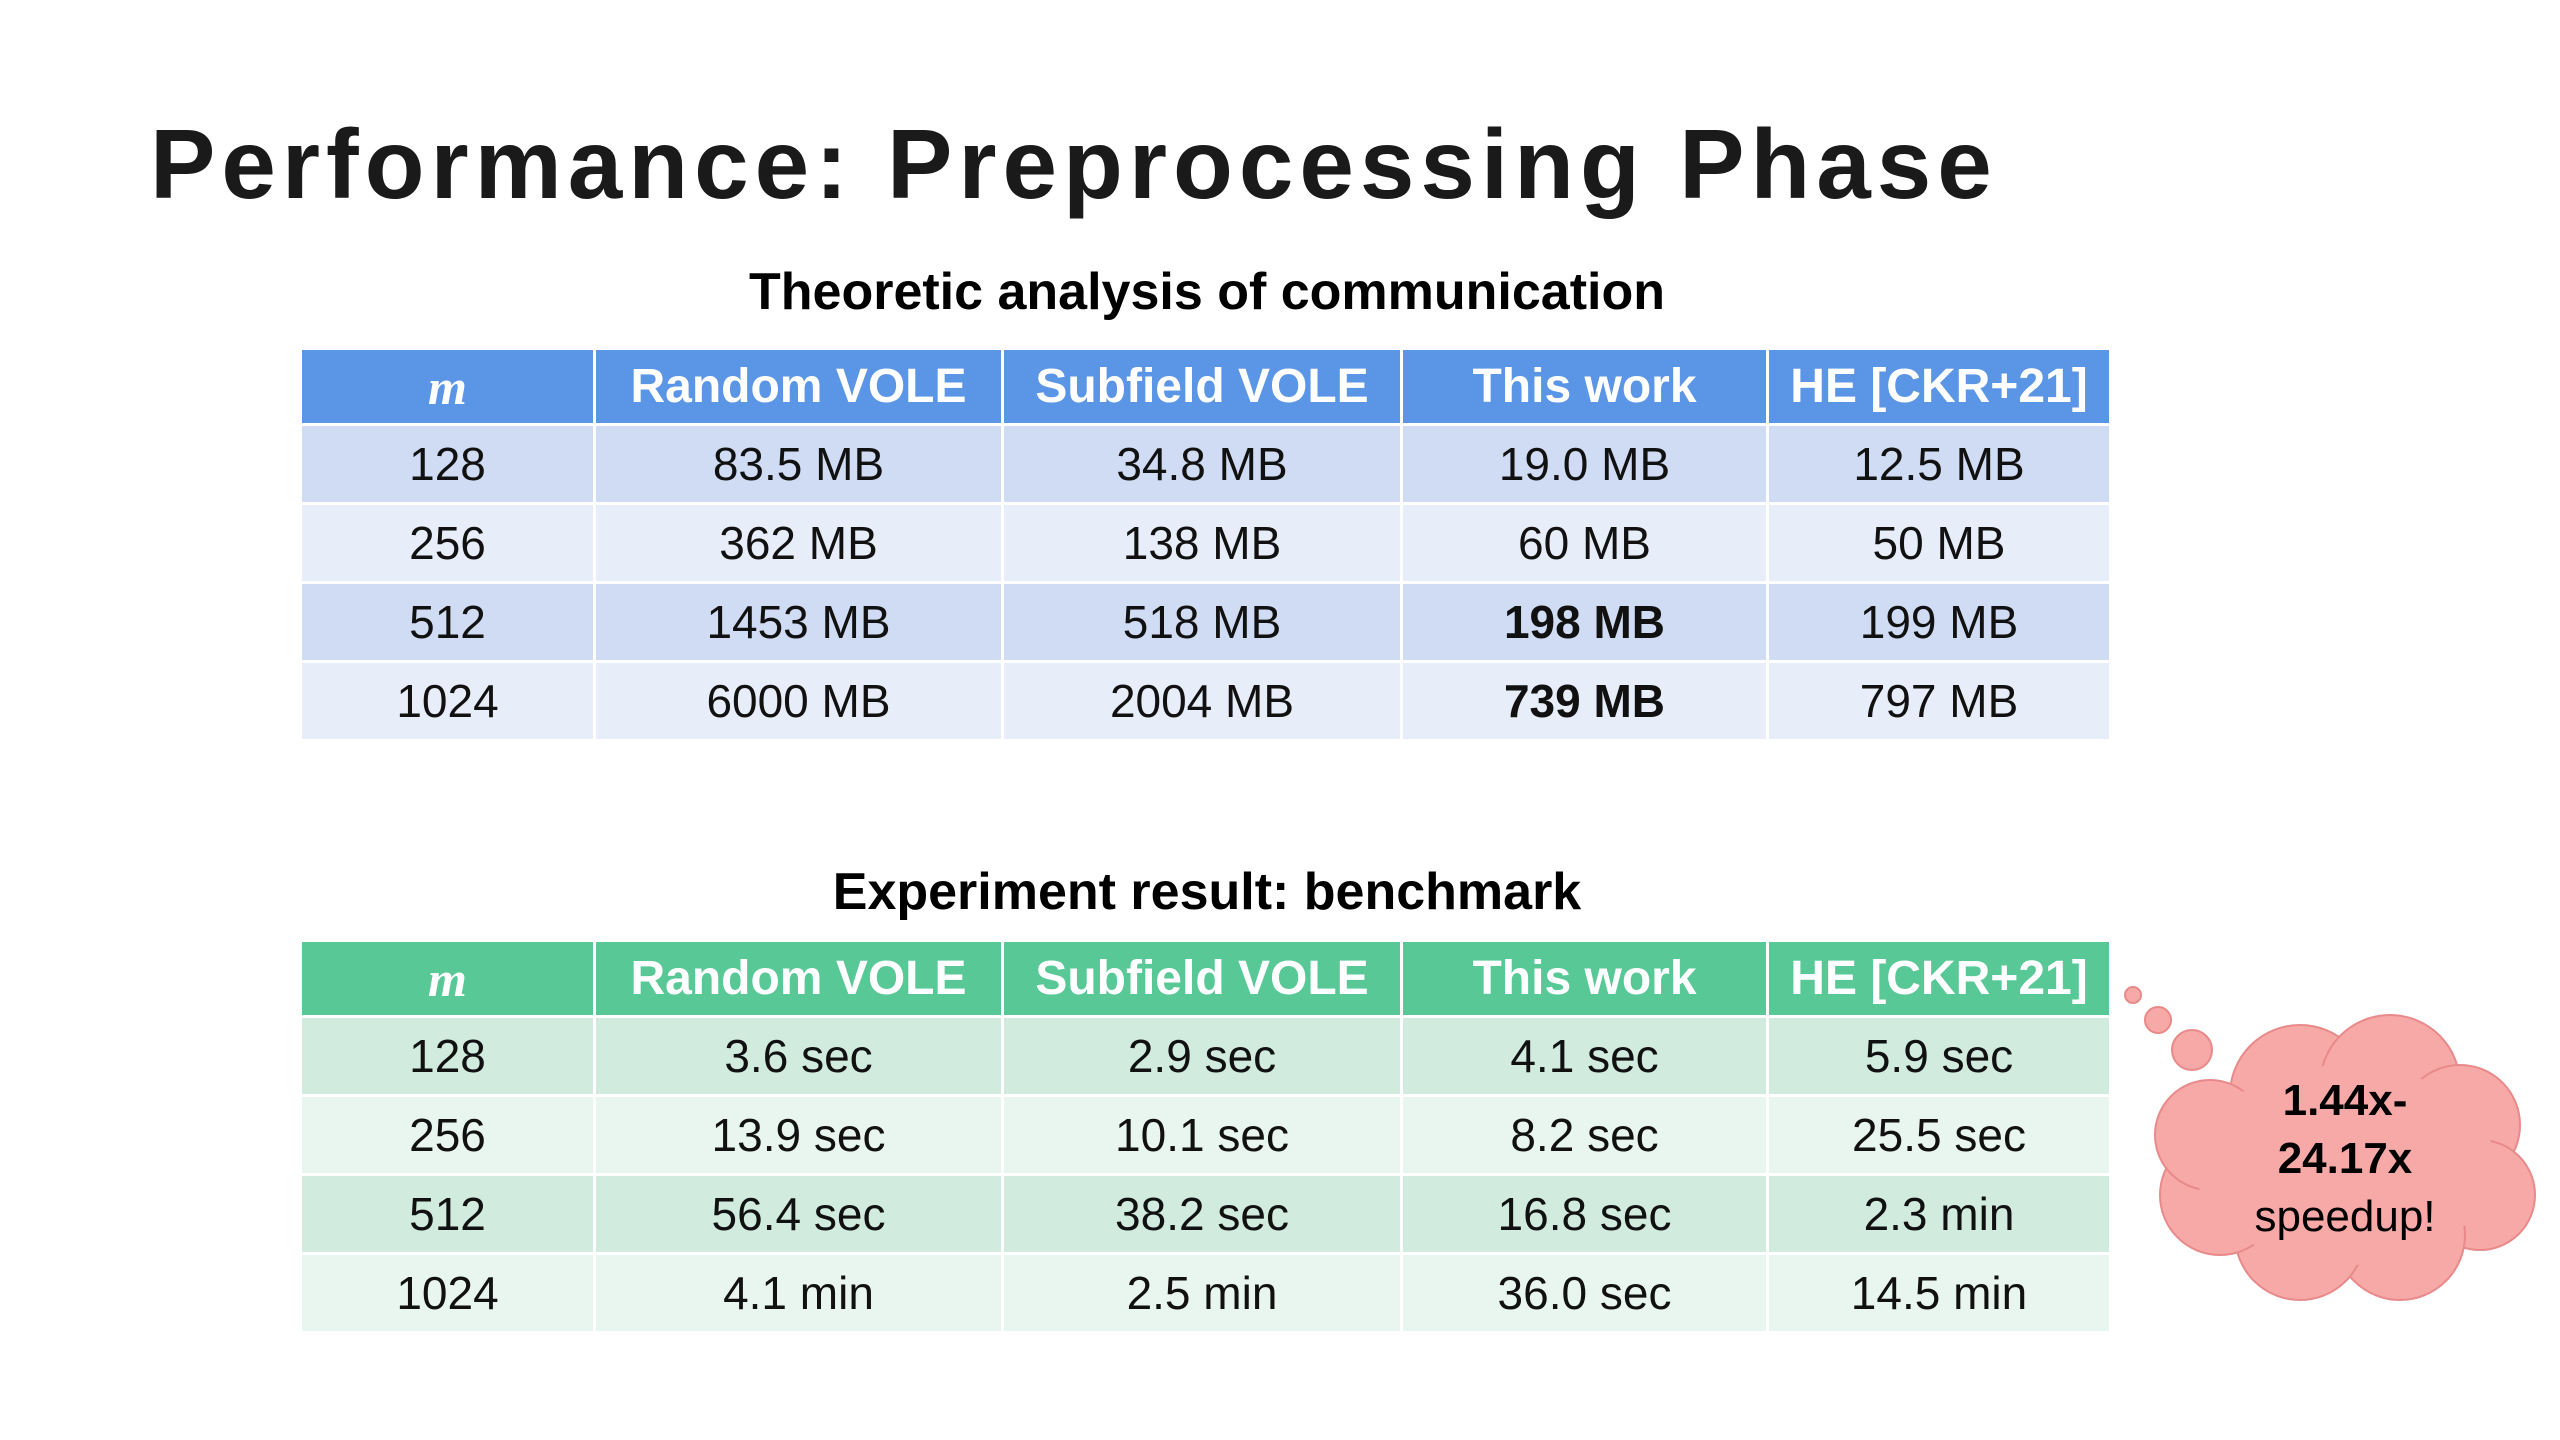 The height and width of the screenshot is (1440, 2560). I want to click on table-cell: 797 MB, so click(1940, 702).